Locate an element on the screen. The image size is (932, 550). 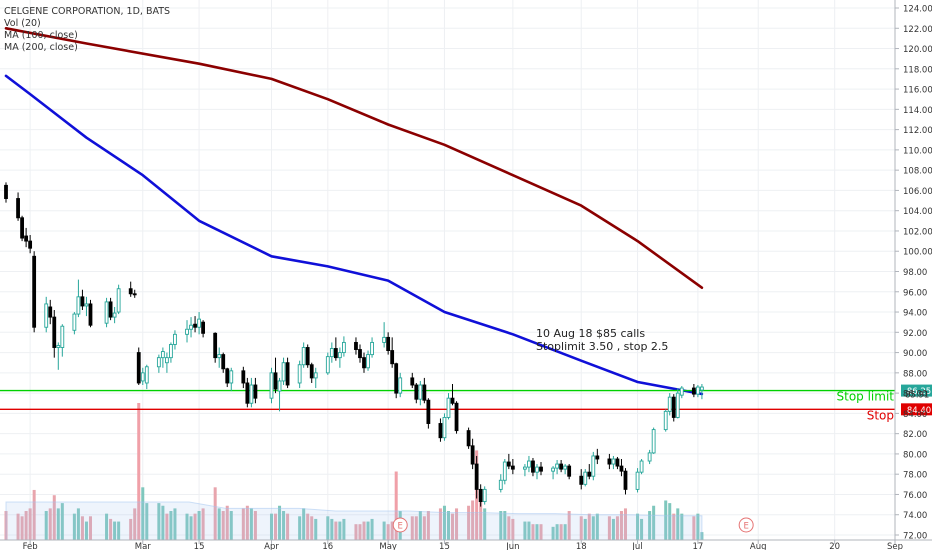
y-tick-label: 110.00 is located at coordinates (917, 151).